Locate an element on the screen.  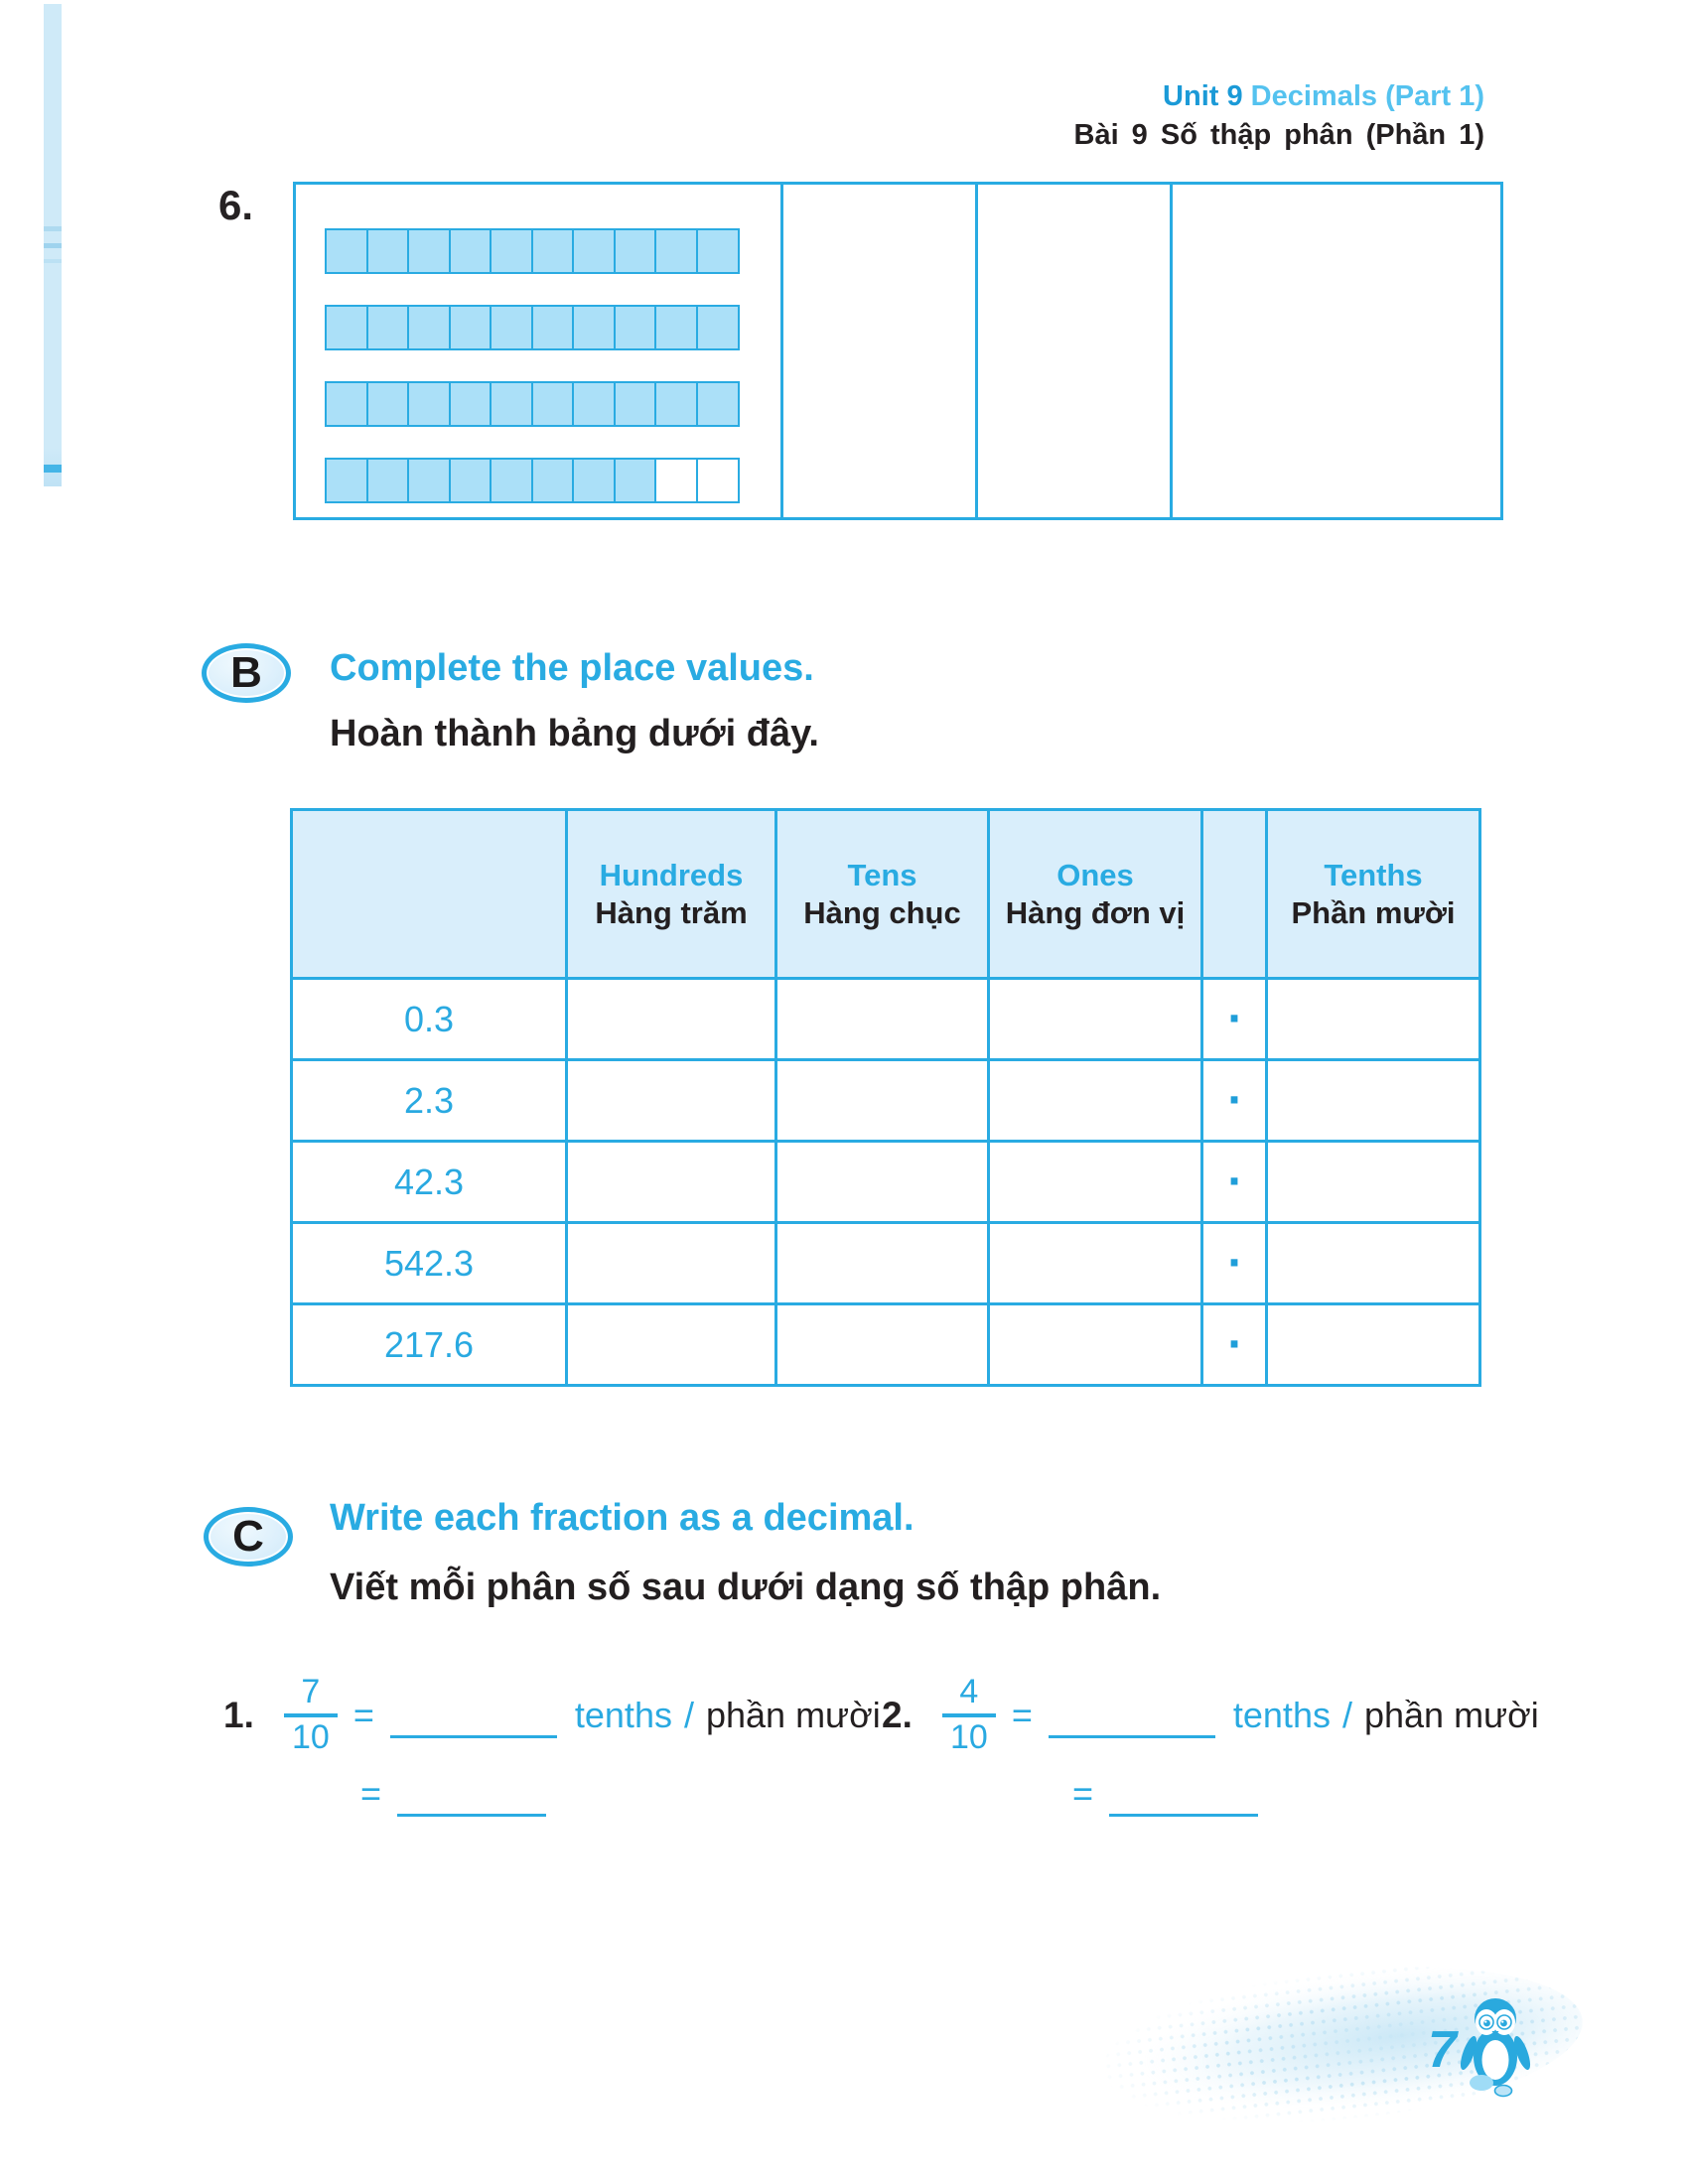
row-number-cell: 0.3 is located at coordinates (429, 1019).